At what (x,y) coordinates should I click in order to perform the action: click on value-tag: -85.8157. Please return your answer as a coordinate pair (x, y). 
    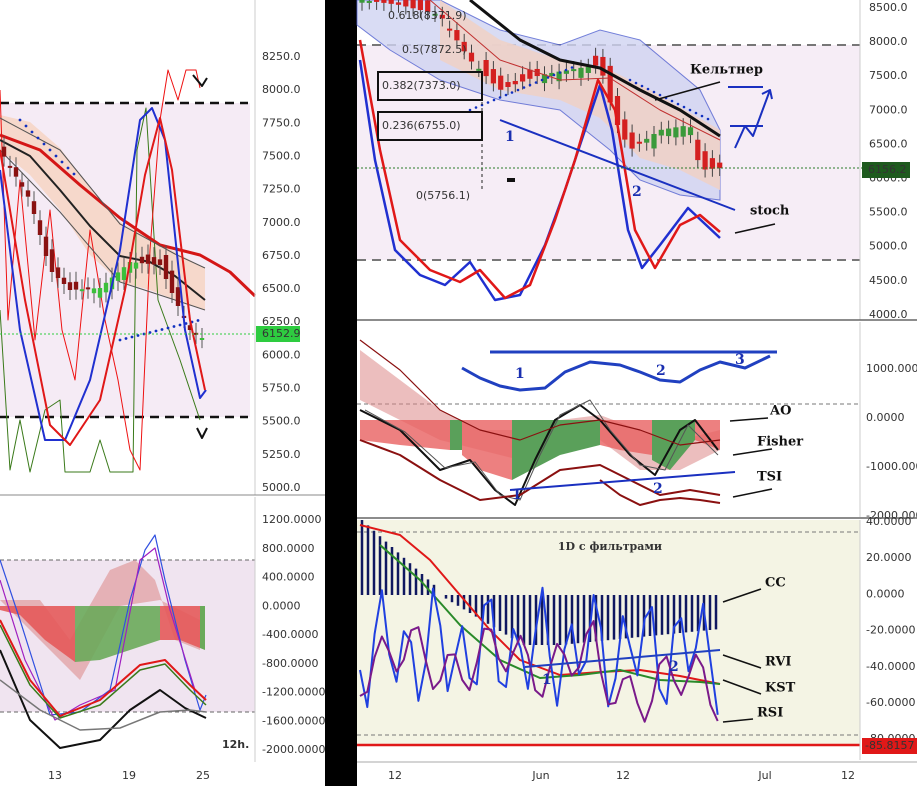
    Looking at the image, I should click on (889, 745).